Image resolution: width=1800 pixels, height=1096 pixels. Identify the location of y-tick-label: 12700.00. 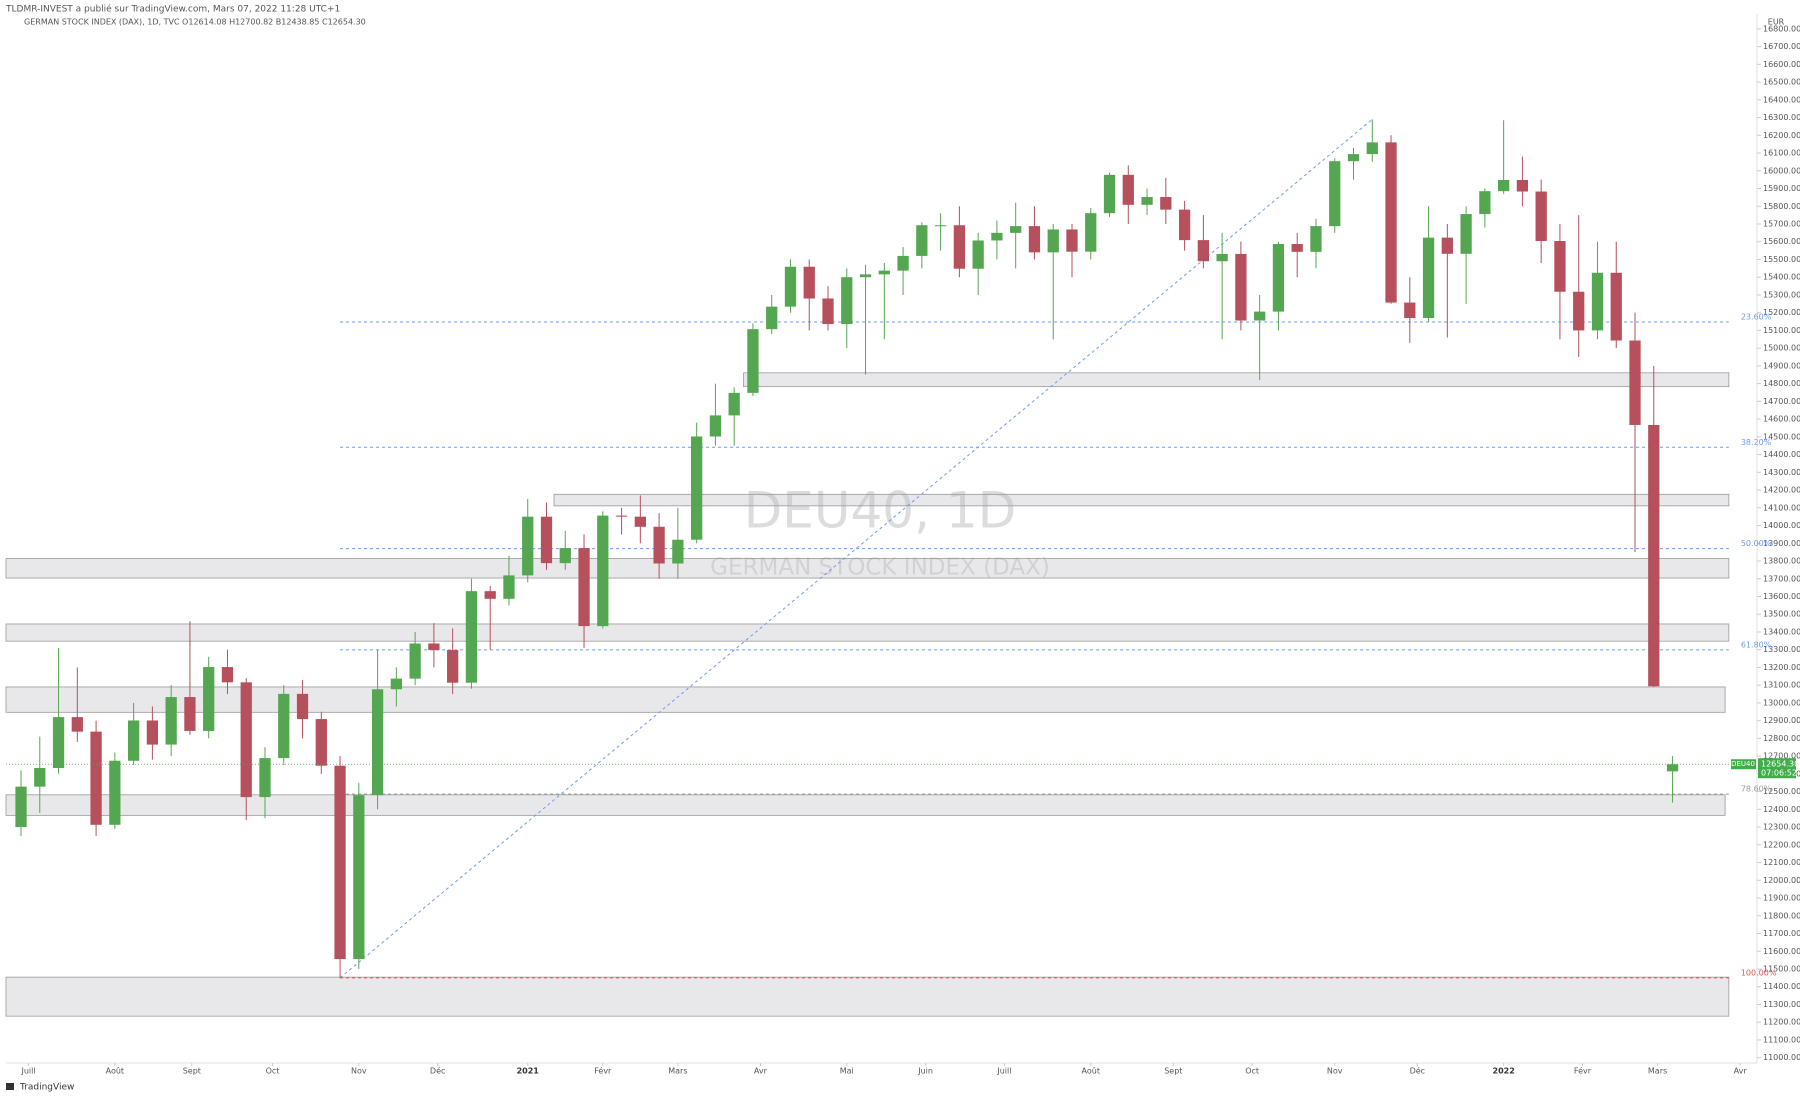
(1781, 756).